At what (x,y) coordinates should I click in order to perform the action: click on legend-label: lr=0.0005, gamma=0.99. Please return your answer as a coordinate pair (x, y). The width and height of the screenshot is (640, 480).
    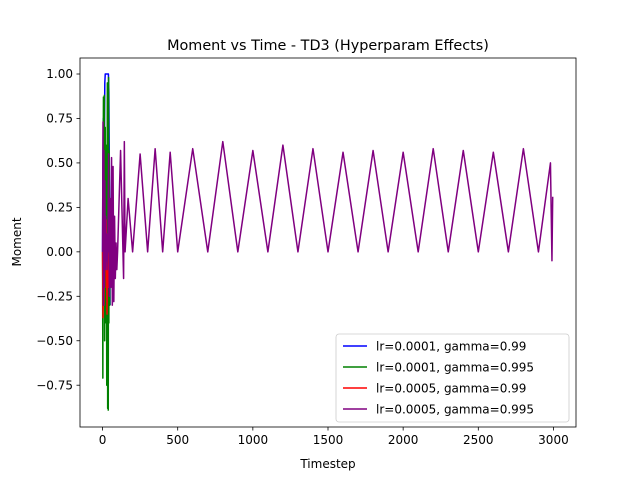
    Looking at the image, I should click on (451, 388).